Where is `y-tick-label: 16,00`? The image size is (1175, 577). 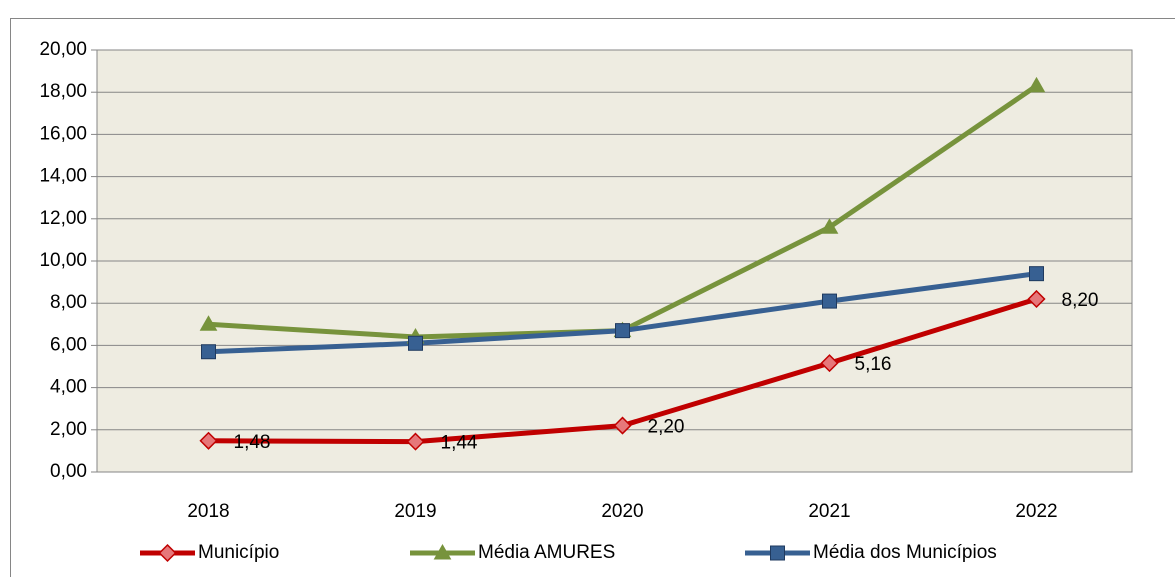 y-tick-label: 16,00 is located at coordinates (63, 133).